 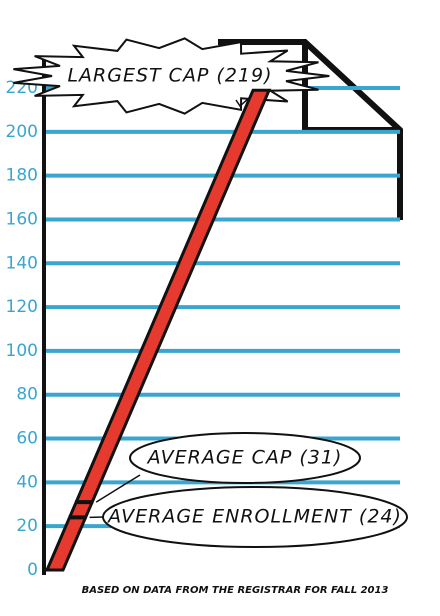 I want to click on y-tick-label: 40, so click(x=27, y=482).